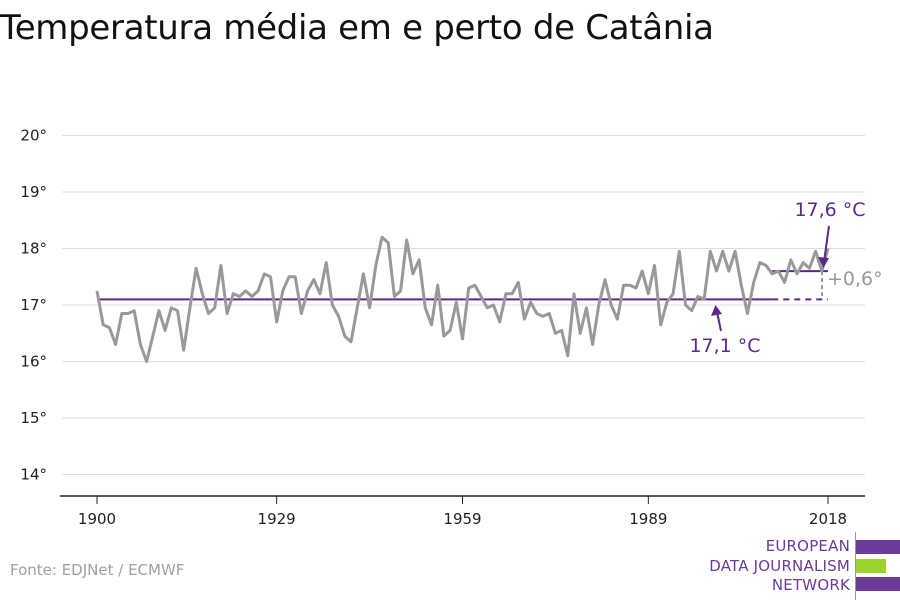 The height and width of the screenshot is (600, 900). I want to click on baseline-label-arrow, so click(719, 321).